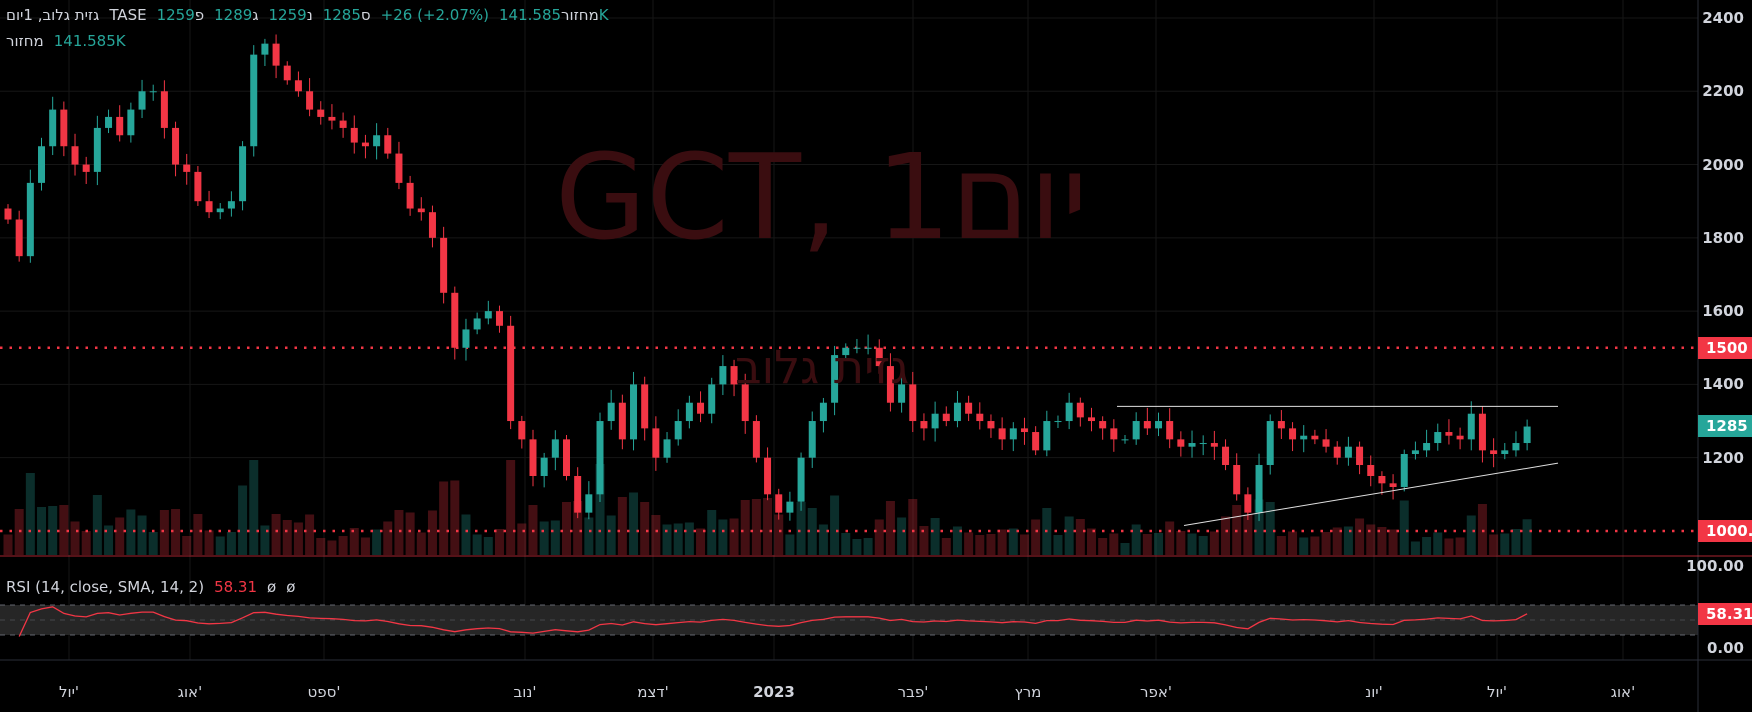 Image resolution: width=1752 pixels, height=712 pixels. What do you see at coordinates (580, 15) in the screenshot?
I see `volume-label: מחזור` at bounding box center [580, 15].